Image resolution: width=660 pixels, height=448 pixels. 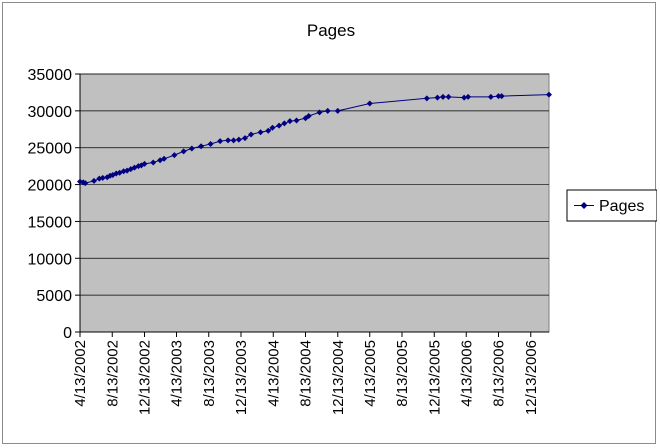 I want to click on x-tick-label: 4/13/2002, so click(x=80, y=373).